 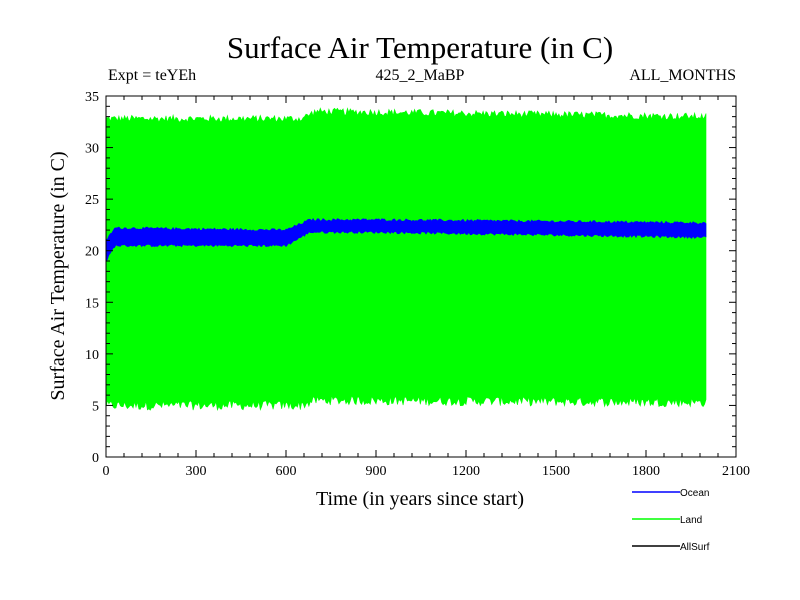 What do you see at coordinates (95, 458) in the screenshot?
I see `y-tick-label: 0` at bounding box center [95, 458].